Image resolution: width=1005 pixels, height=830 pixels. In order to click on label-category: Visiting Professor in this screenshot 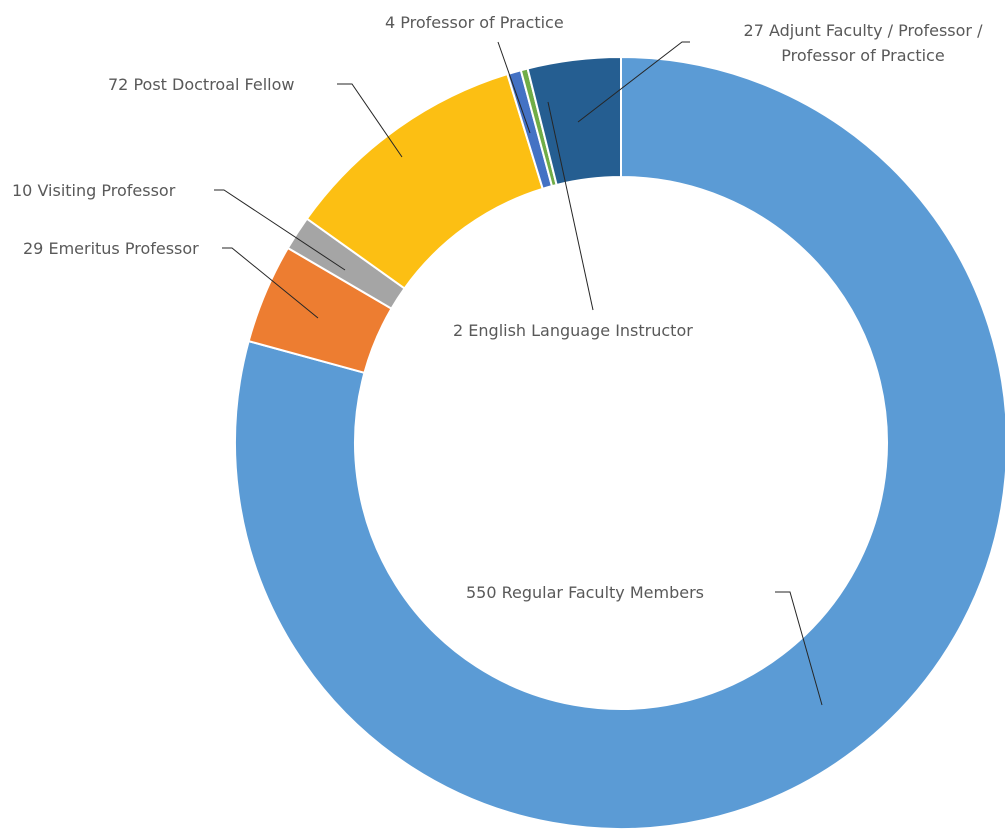, I will do `click(106, 190)`.